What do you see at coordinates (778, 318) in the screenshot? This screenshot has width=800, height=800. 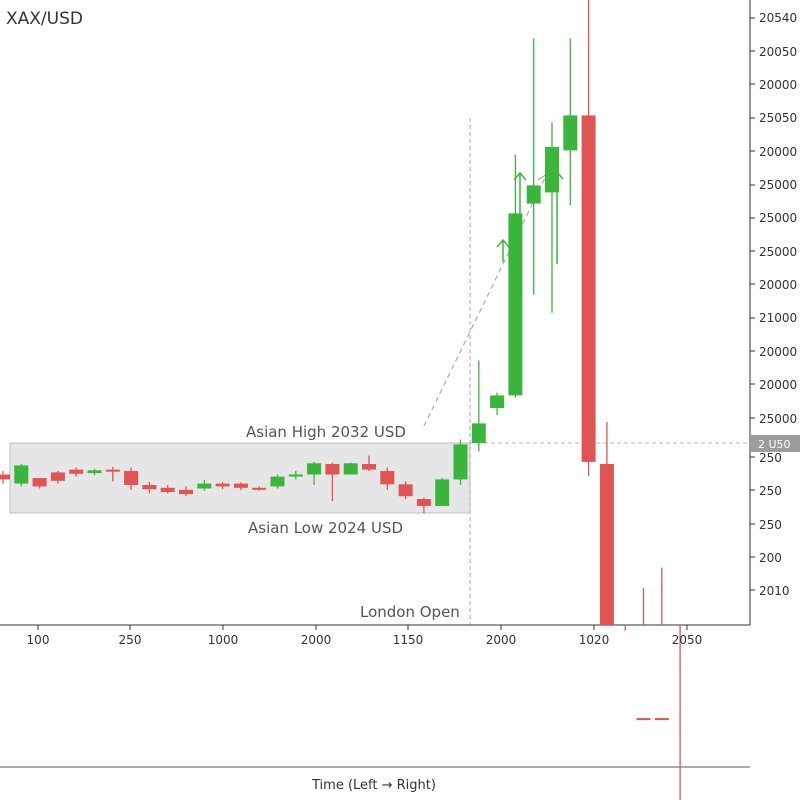 I see `y-tick-label: 21000` at bounding box center [778, 318].